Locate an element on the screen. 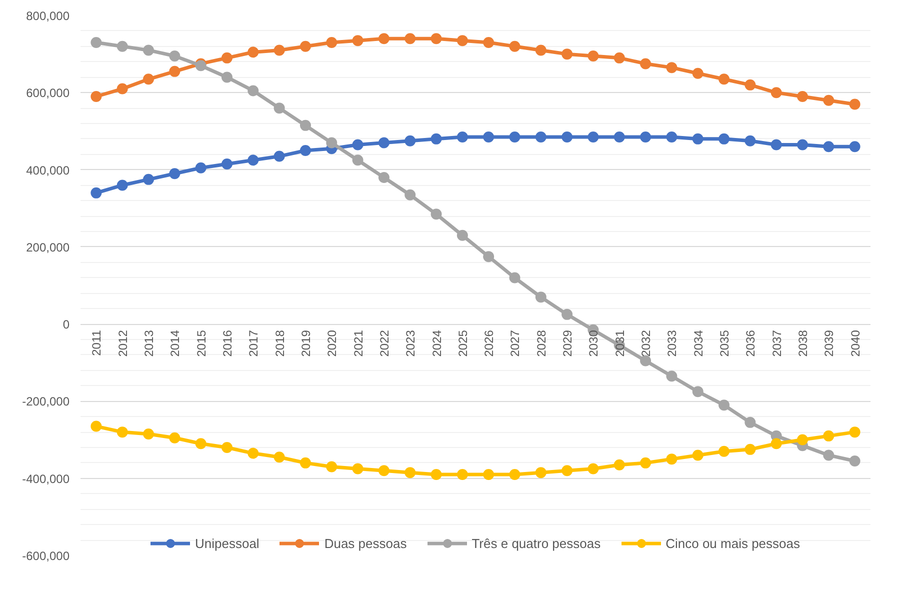 The image size is (904, 603). x-tick-label: 2039 is located at coordinates (829, 343).